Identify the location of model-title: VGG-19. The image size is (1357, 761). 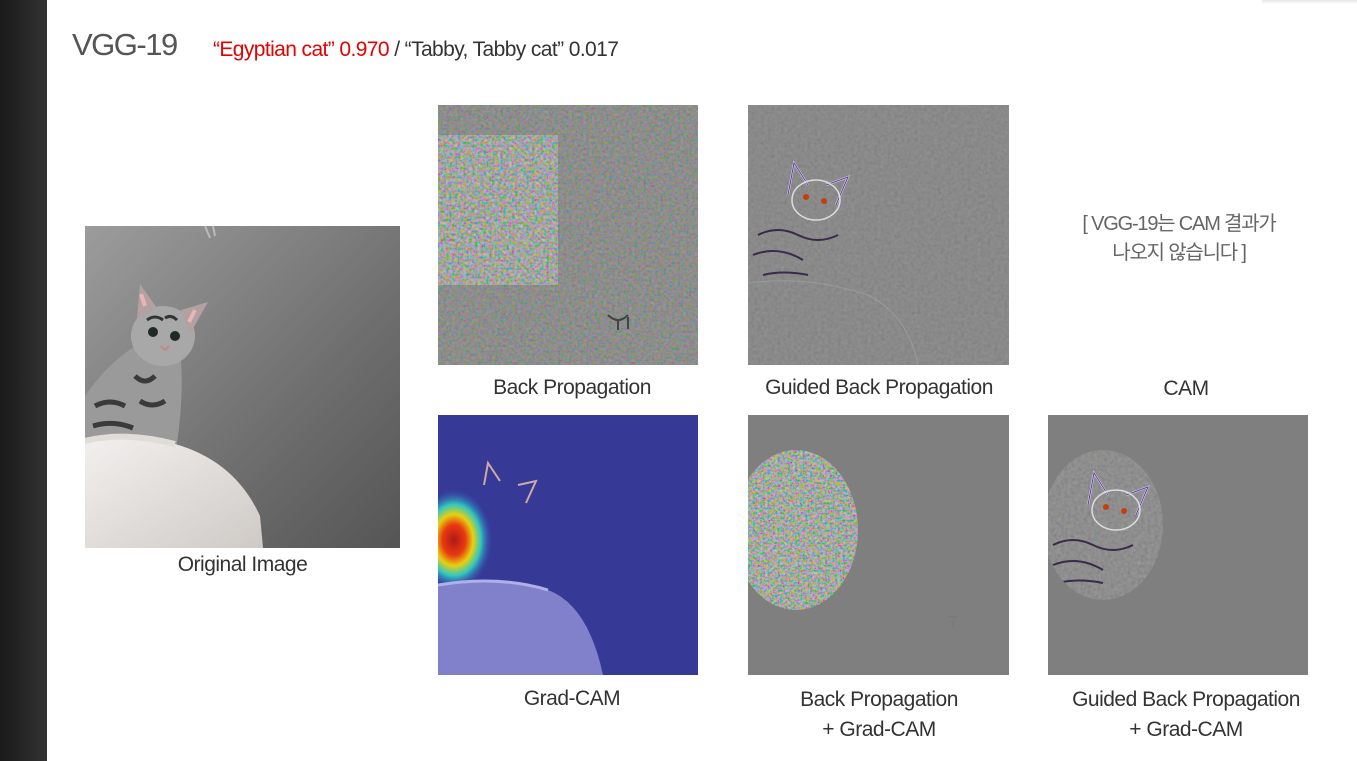
(125, 44).